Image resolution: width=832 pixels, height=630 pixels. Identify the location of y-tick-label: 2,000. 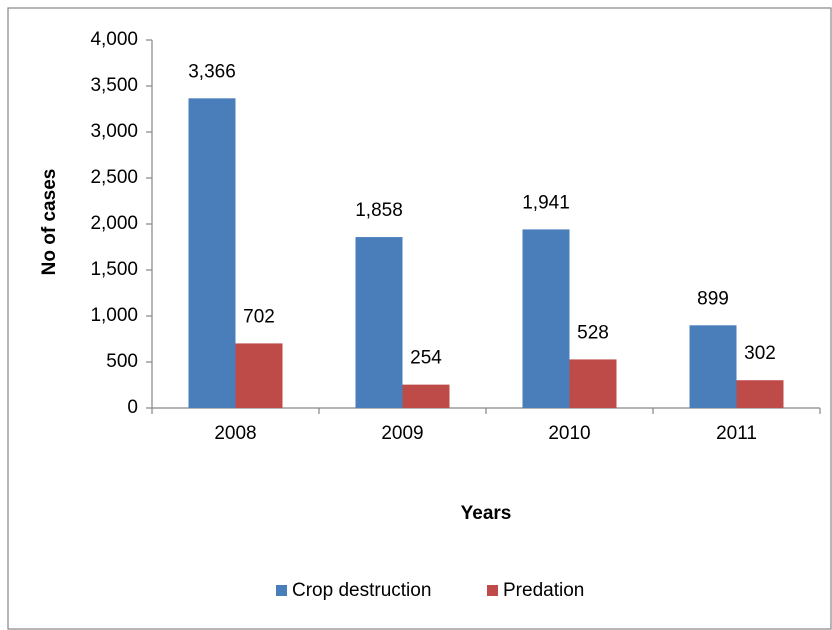
(114, 223).